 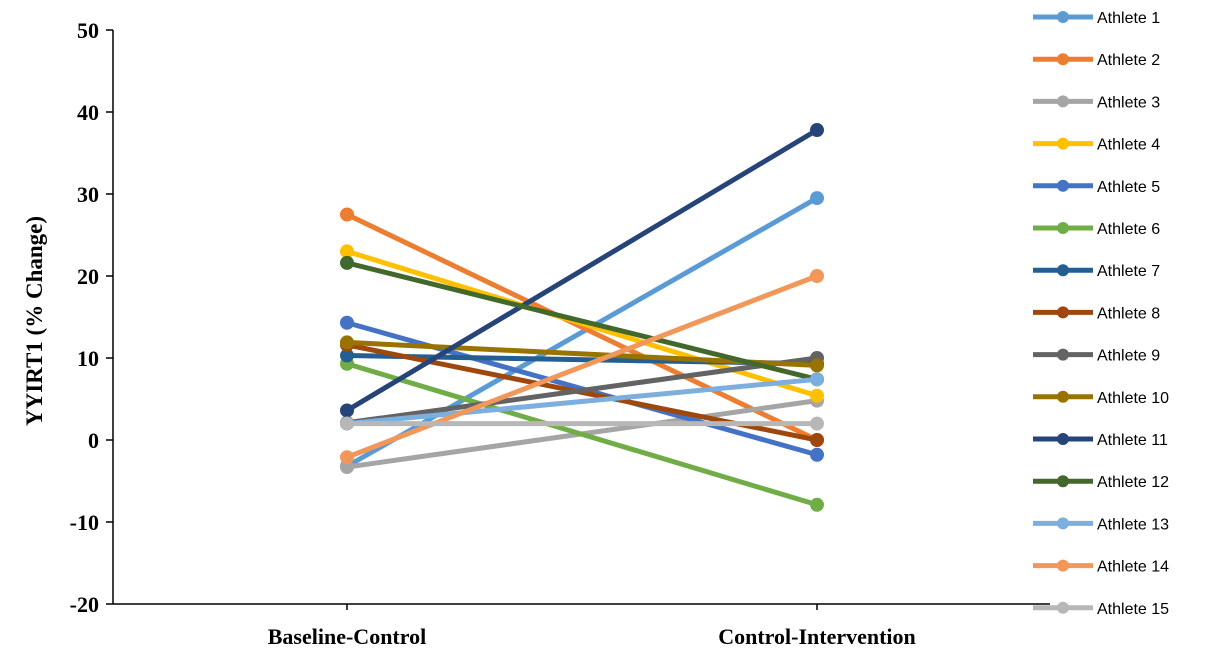 What do you see at coordinates (1133, 567) in the screenshot?
I see `legend-label: Athlete 14` at bounding box center [1133, 567].